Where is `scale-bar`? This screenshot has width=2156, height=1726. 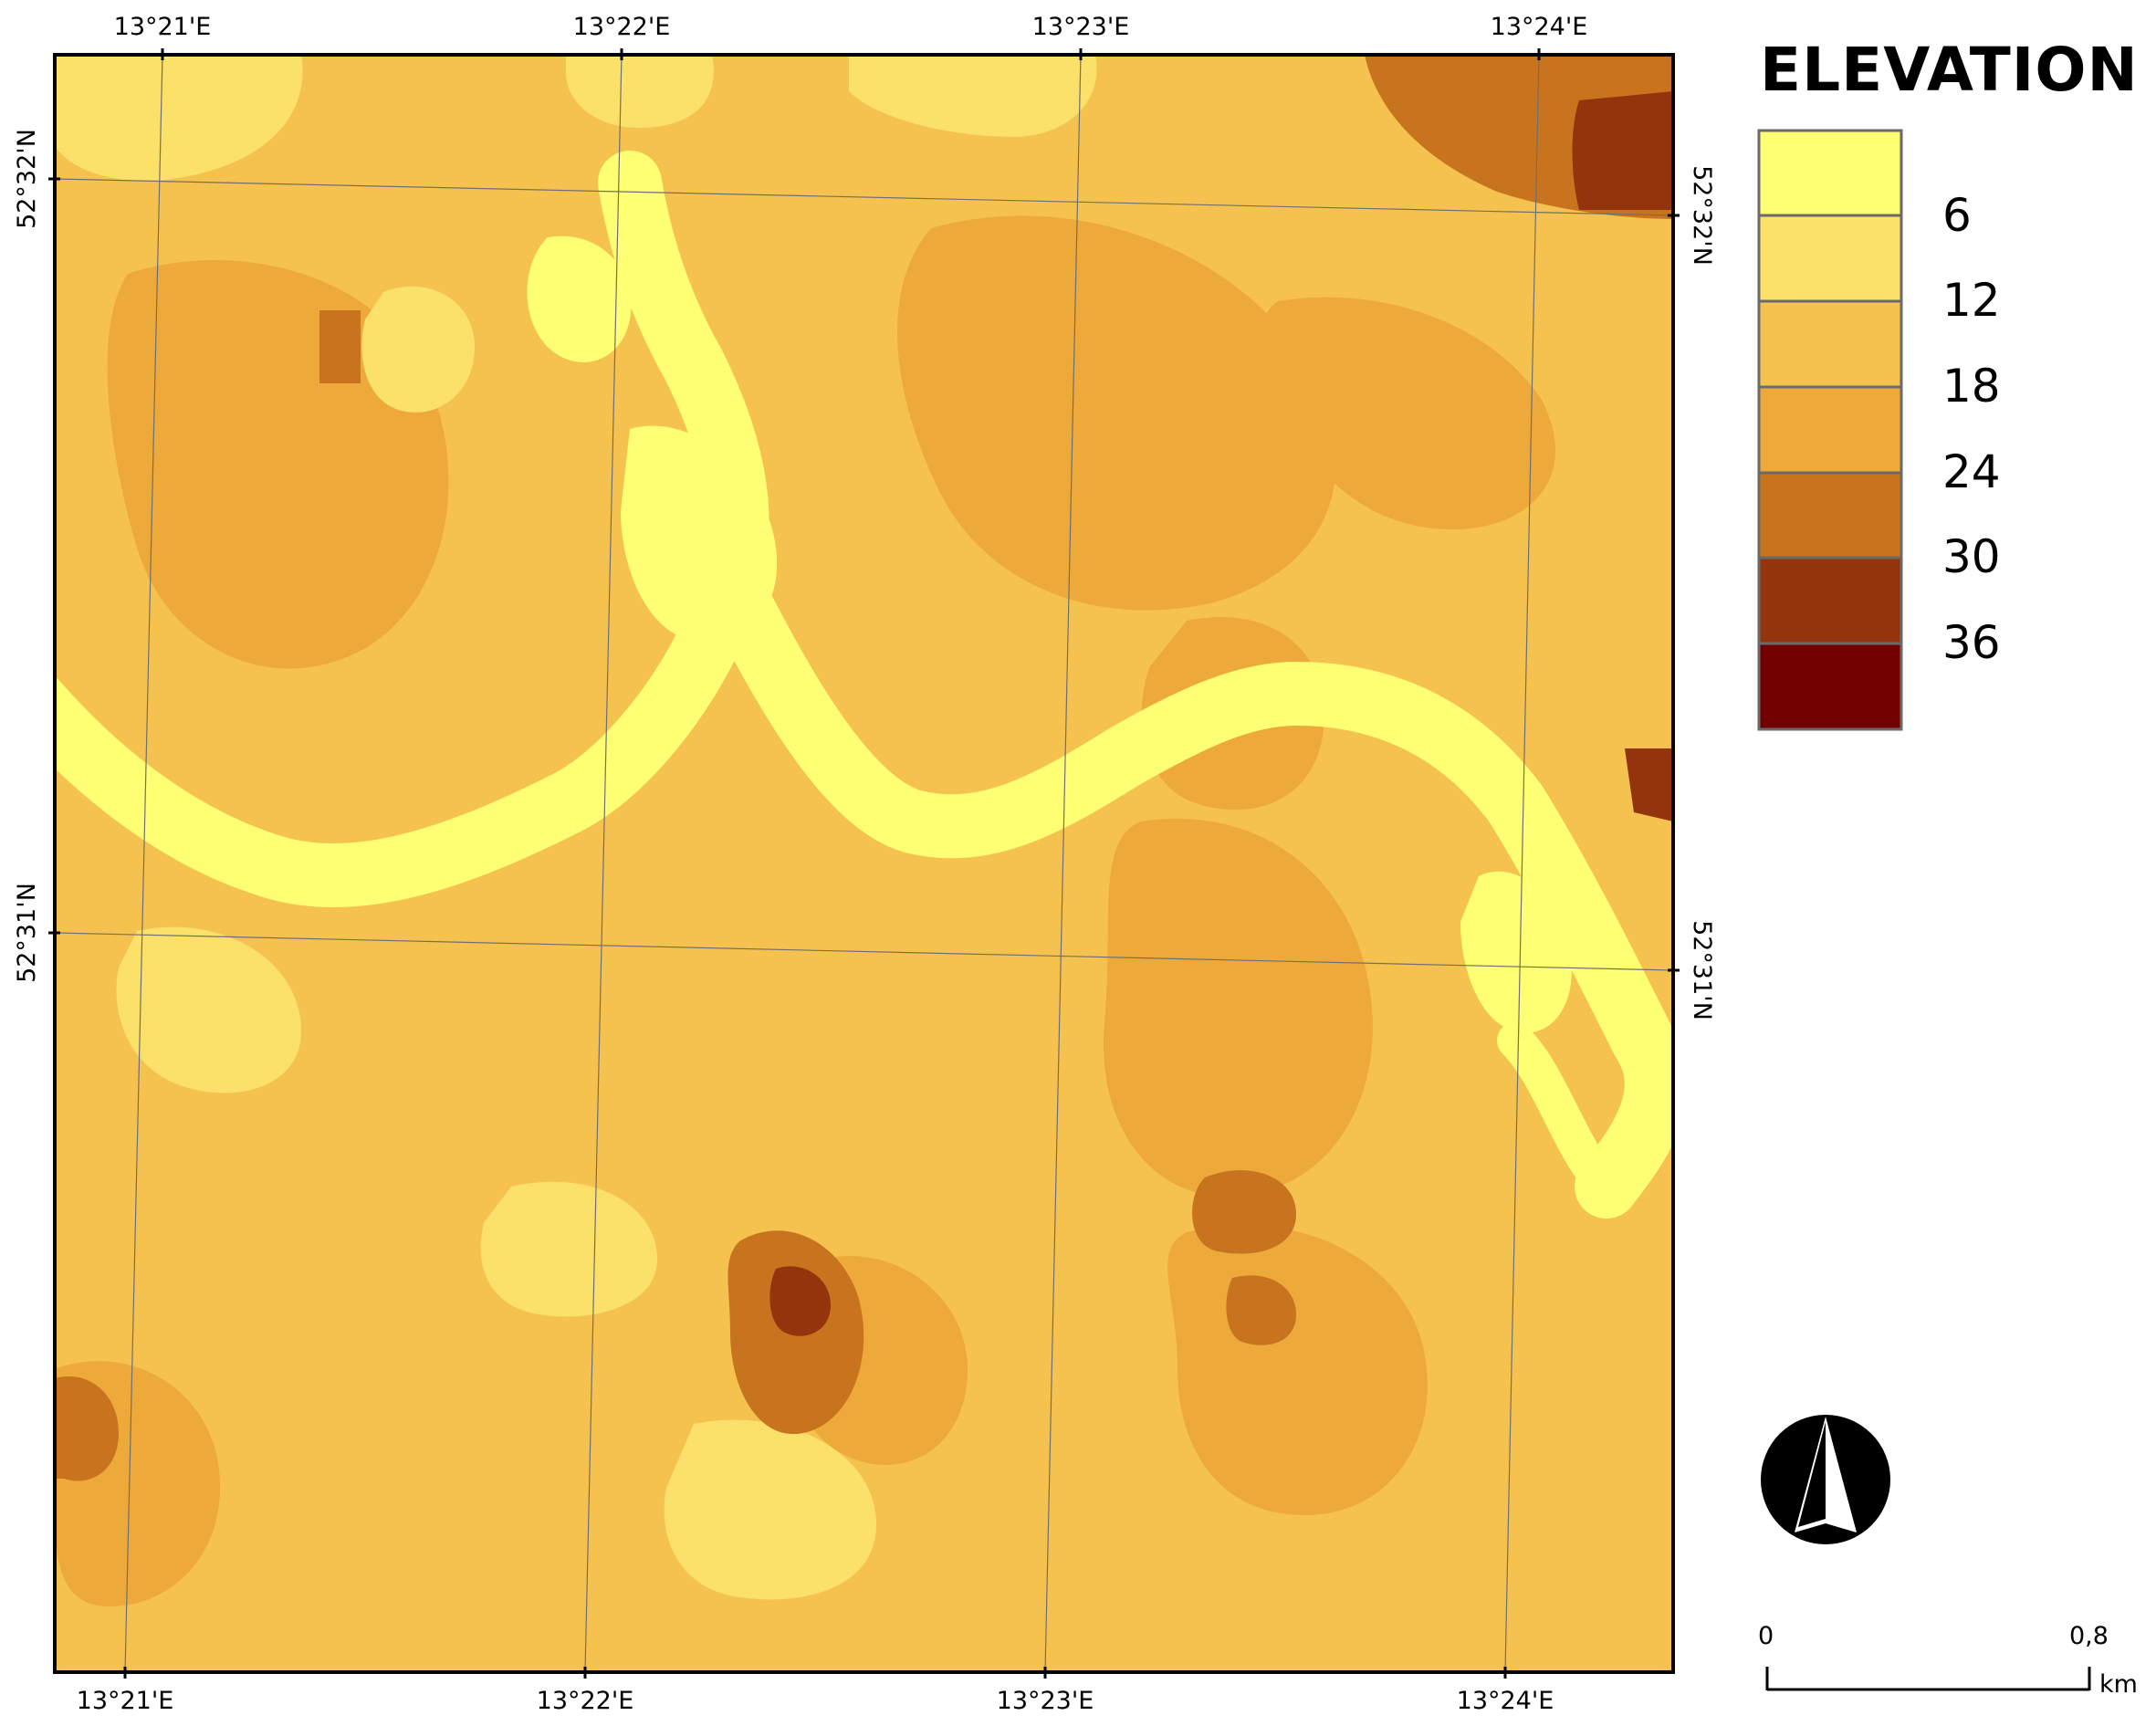 scale-bar is located at coordinates (1928, 1679).